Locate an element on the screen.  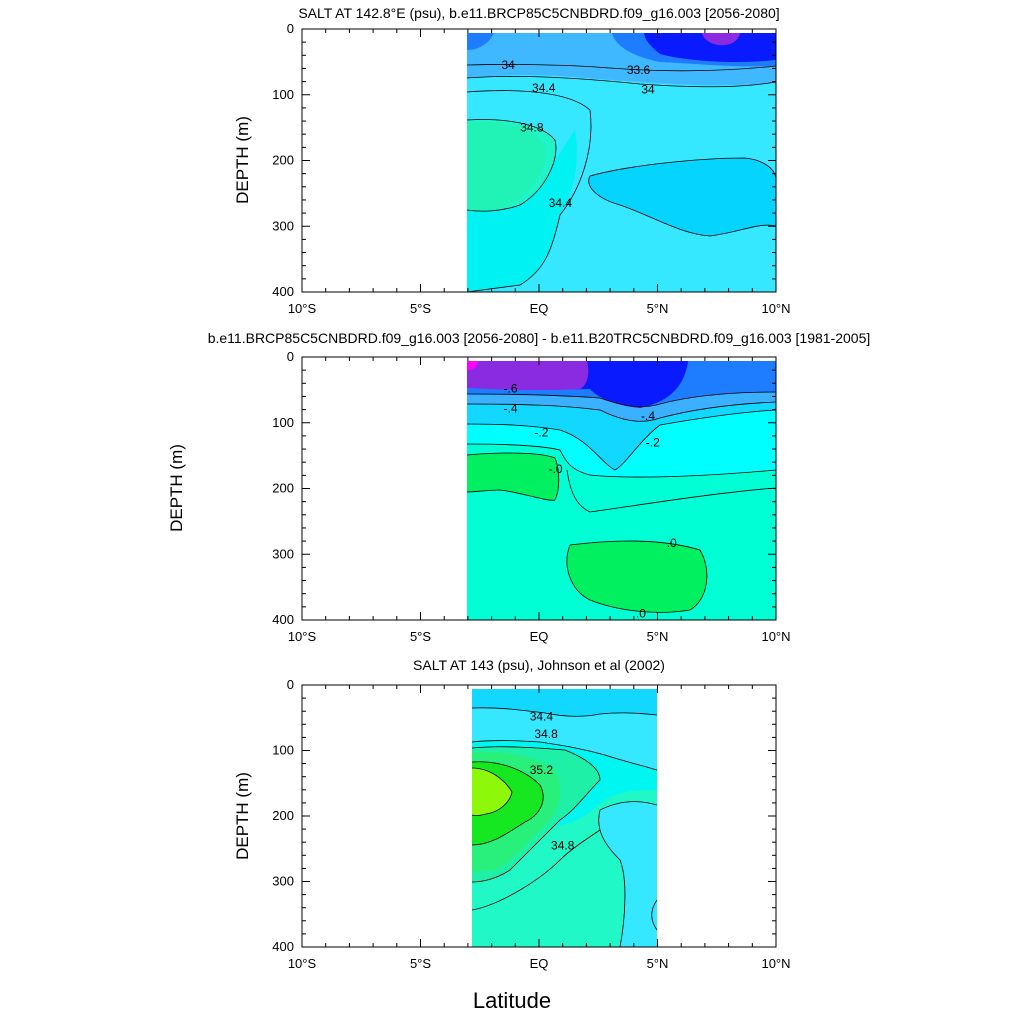
panel-3-ylabel: DEPTH (m) is located at coordinates (242, 816).